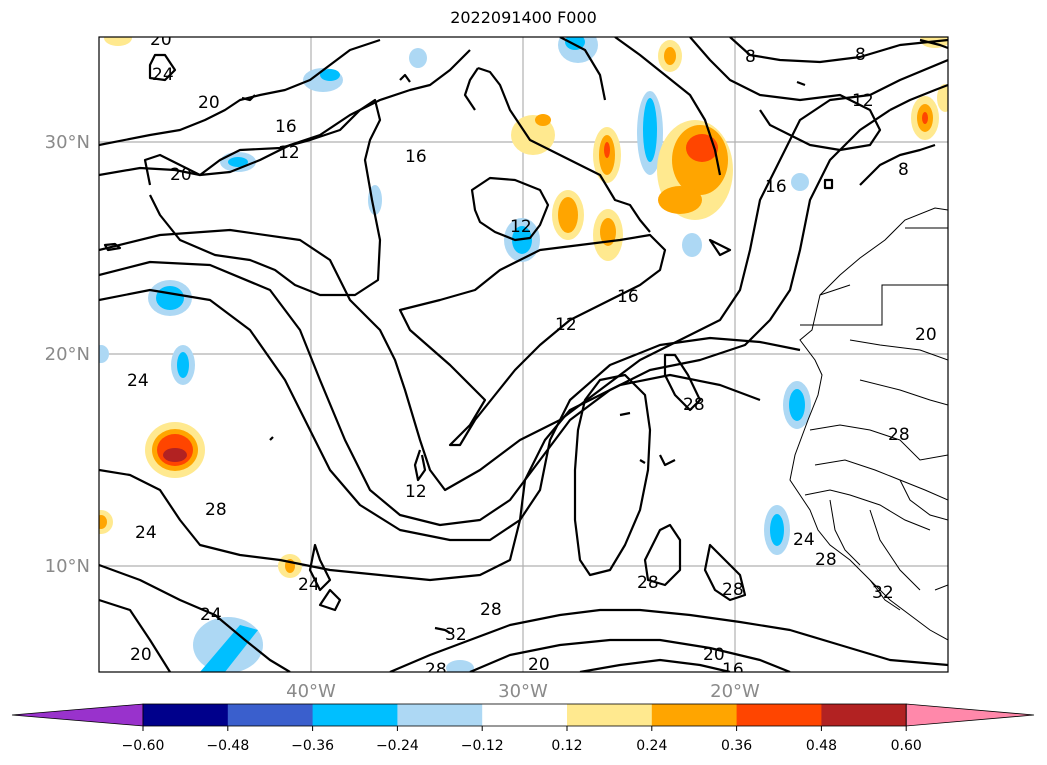  Describe the element at coordinates (397, 746) in the screenshot. I see `colorbar-tick-label: −0.24` at that location.